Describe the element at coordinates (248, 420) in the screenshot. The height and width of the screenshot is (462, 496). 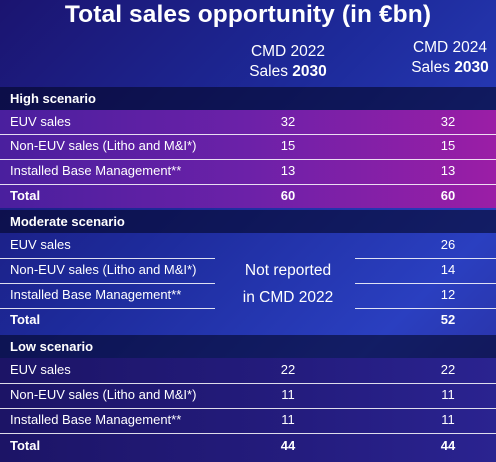
I see `table-row: Installed Base Management** 11 11` at that location.